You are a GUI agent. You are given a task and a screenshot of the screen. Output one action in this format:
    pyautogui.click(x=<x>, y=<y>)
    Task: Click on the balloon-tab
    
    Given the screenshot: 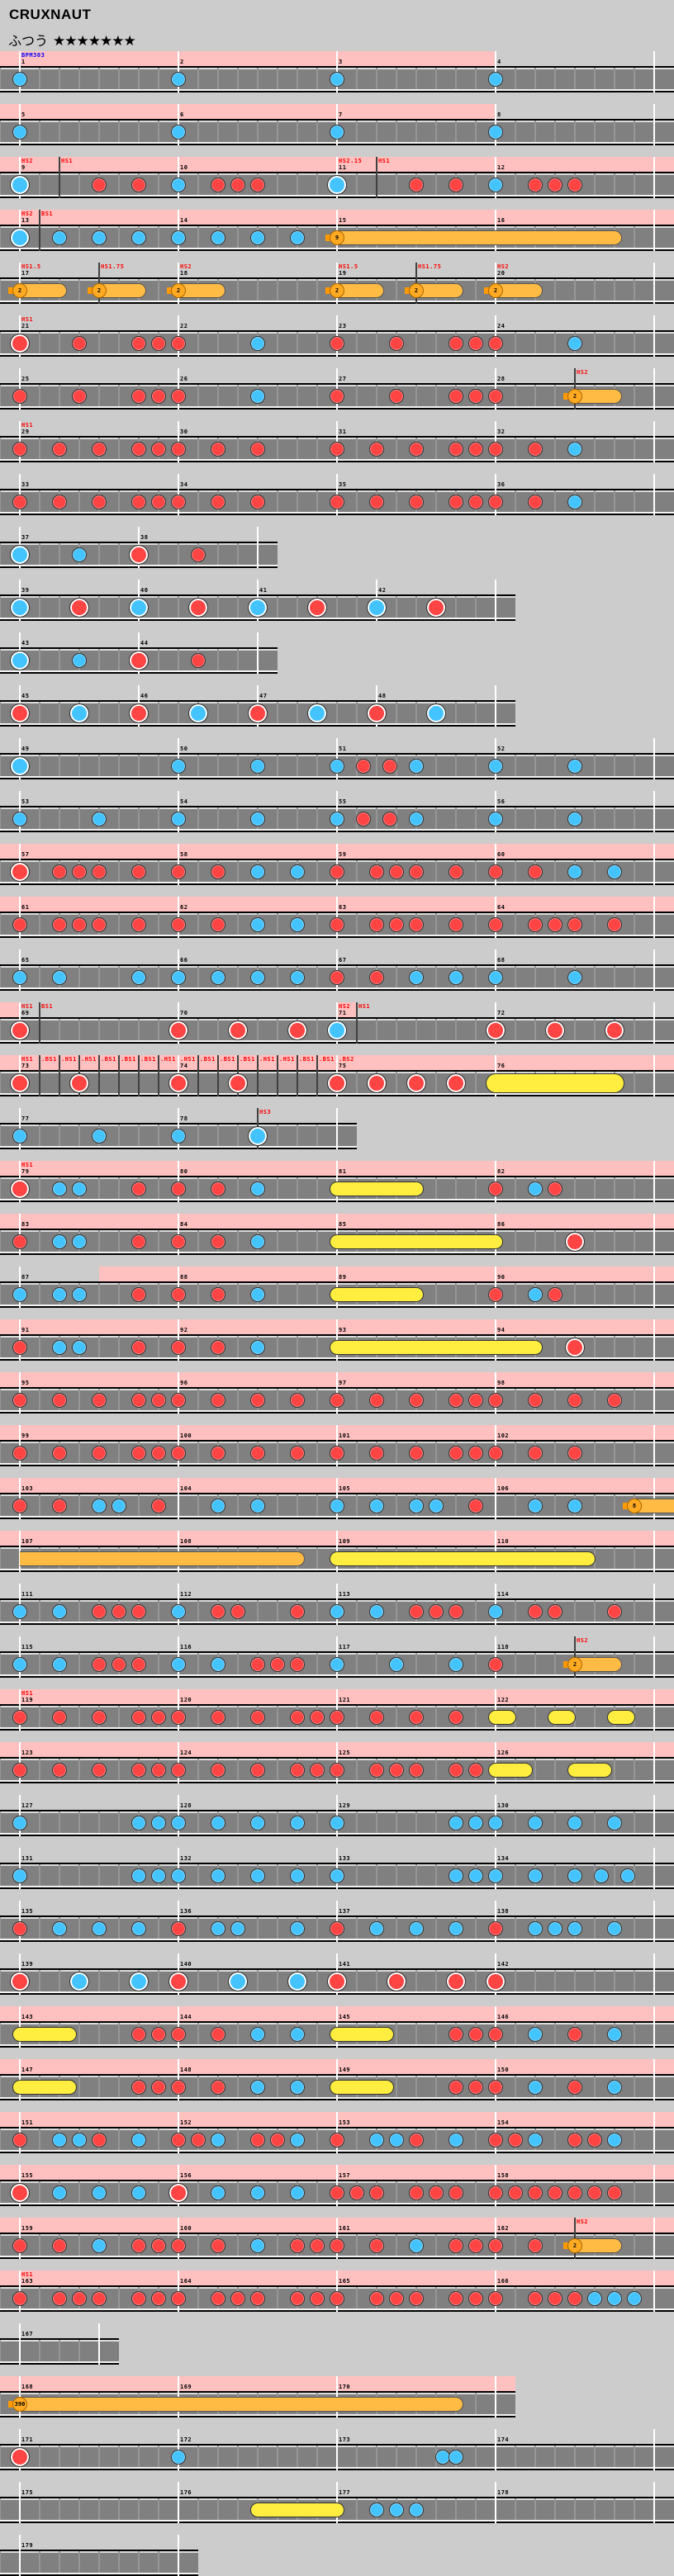 What is the action you would take?
    pyautogui.click(x=10, y=2404)
    